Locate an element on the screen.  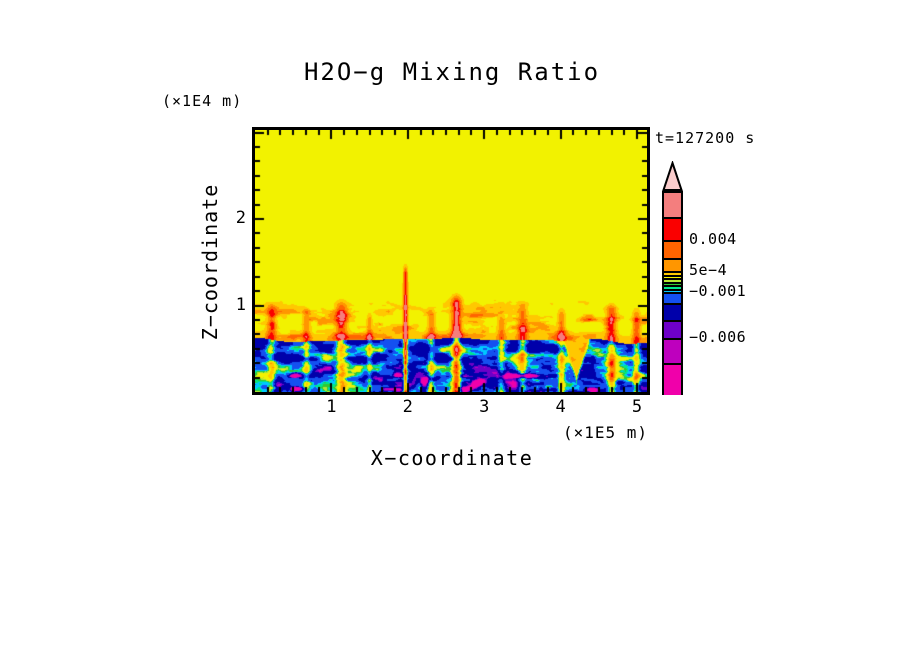
colorbar-segment-red is located at coordinates (672, 228).